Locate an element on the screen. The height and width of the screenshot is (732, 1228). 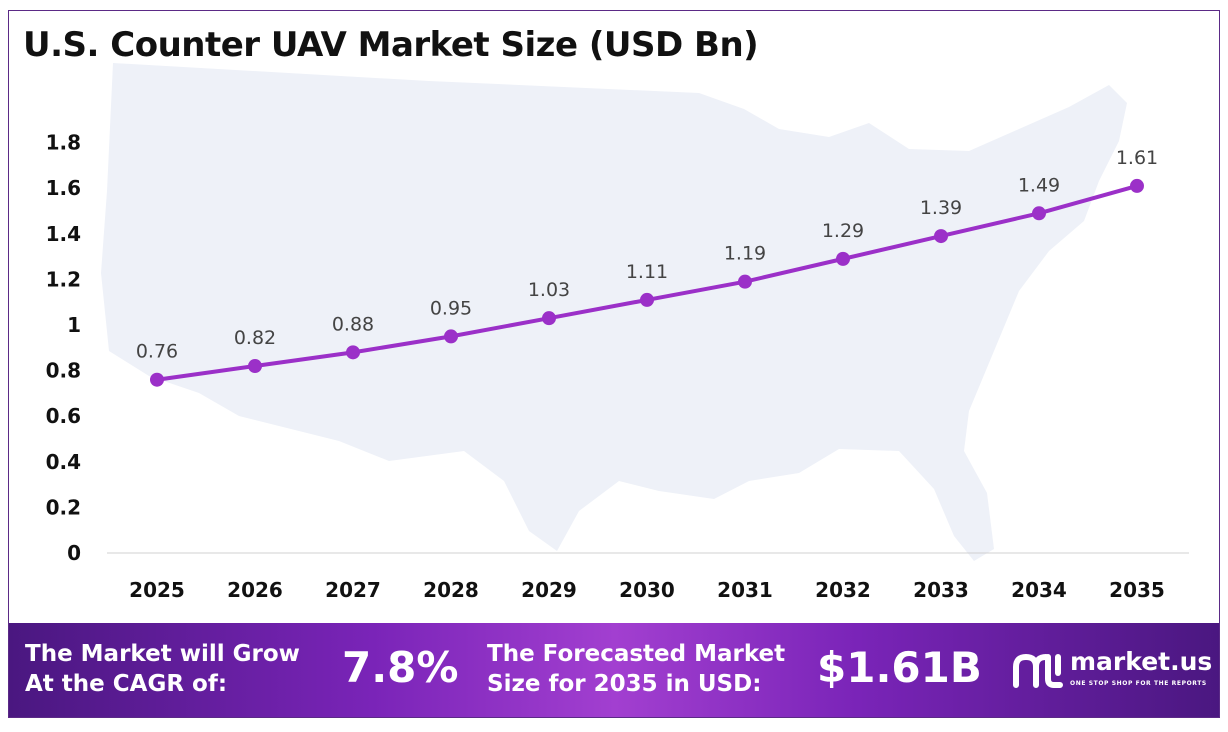
data-label: 1.29 is located at coordinates (843, 231).